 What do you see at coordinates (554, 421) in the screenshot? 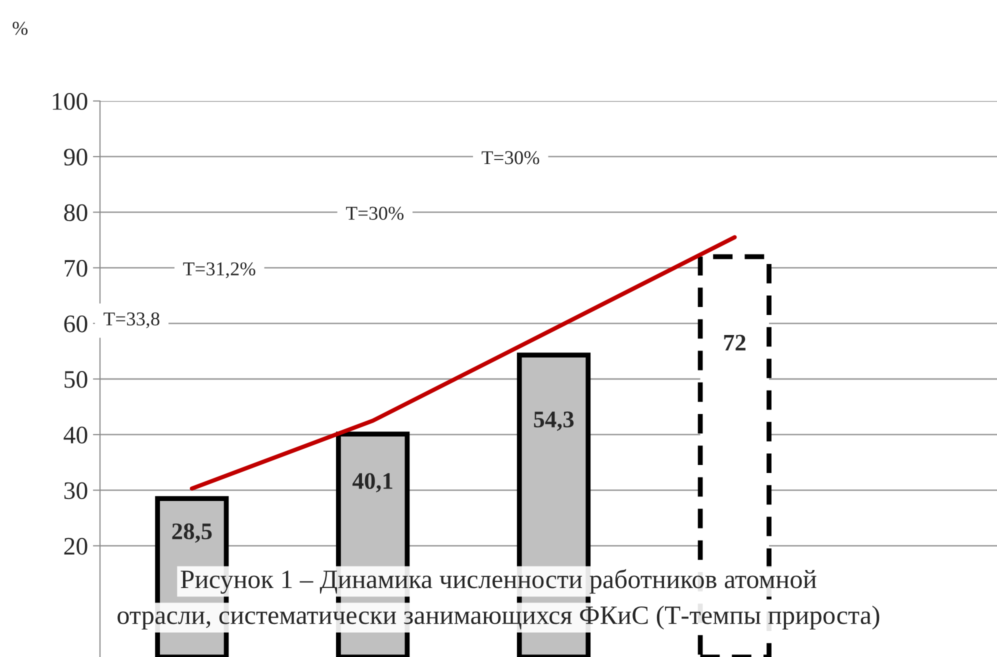
I see `data-label: 54,3` at bounding box center [554, 421].